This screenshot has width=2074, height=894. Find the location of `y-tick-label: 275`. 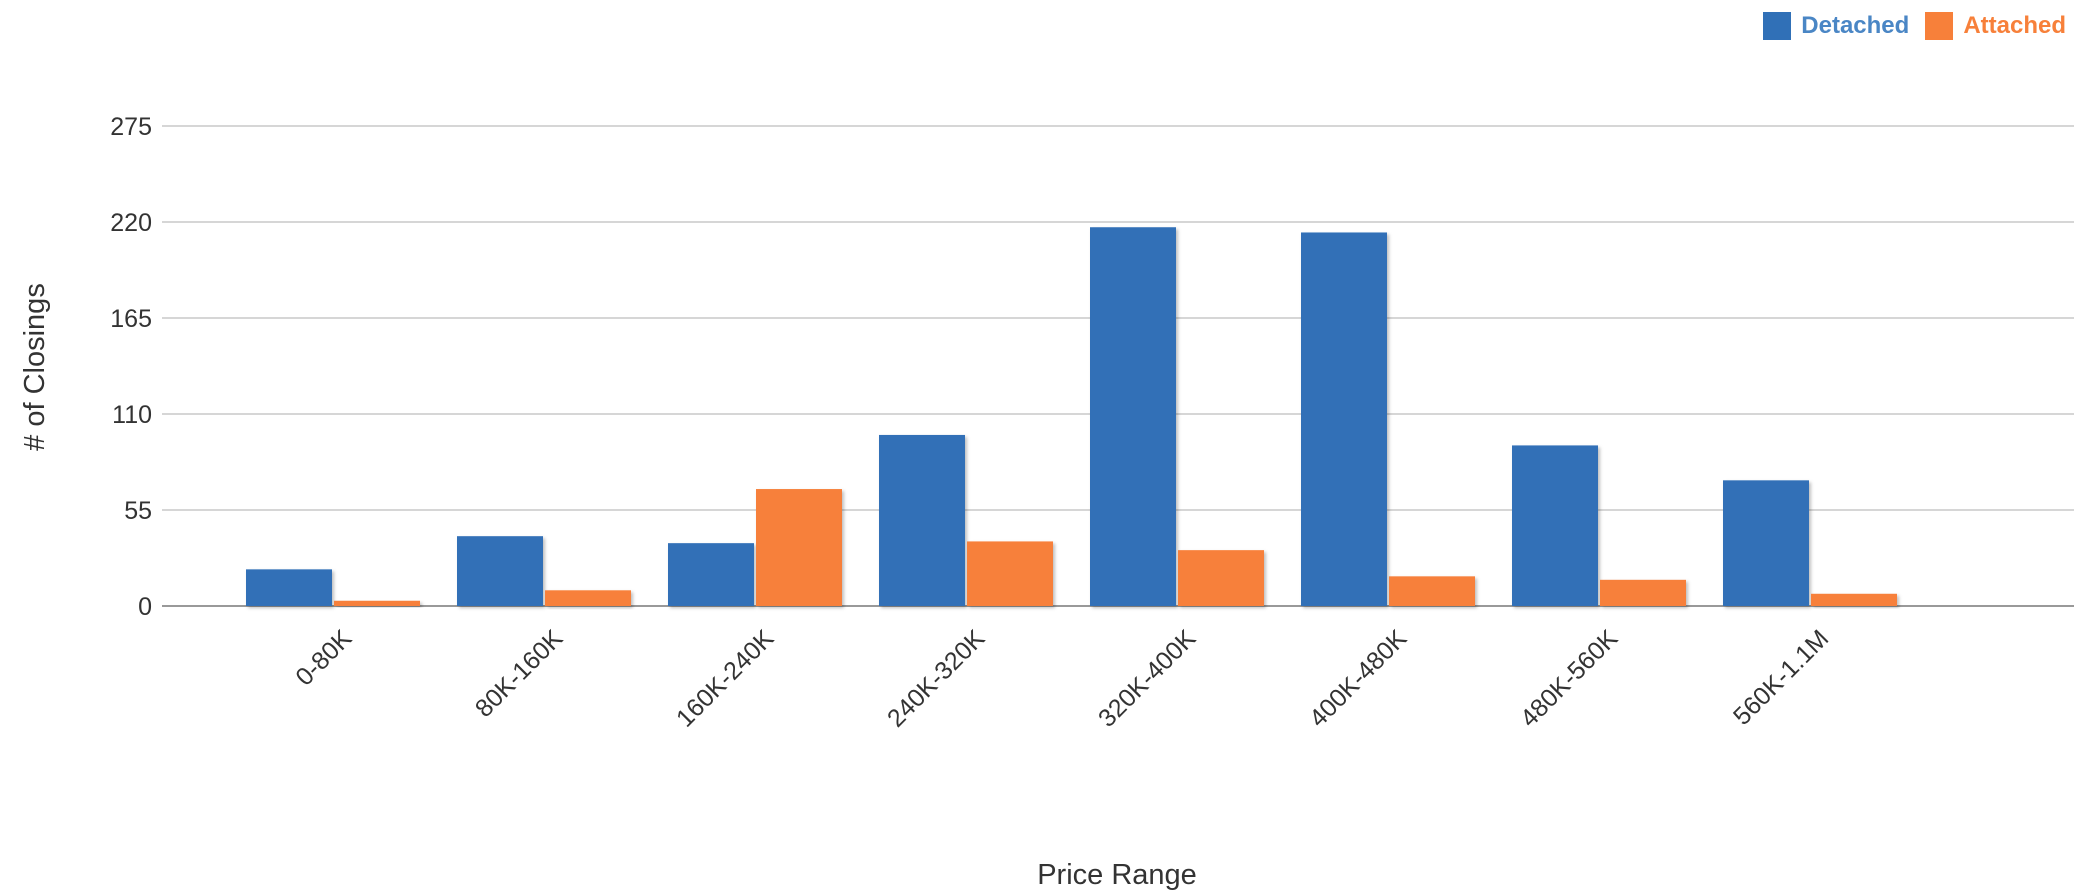

y-tick-label: 275 is located at coordinates (131, 127).